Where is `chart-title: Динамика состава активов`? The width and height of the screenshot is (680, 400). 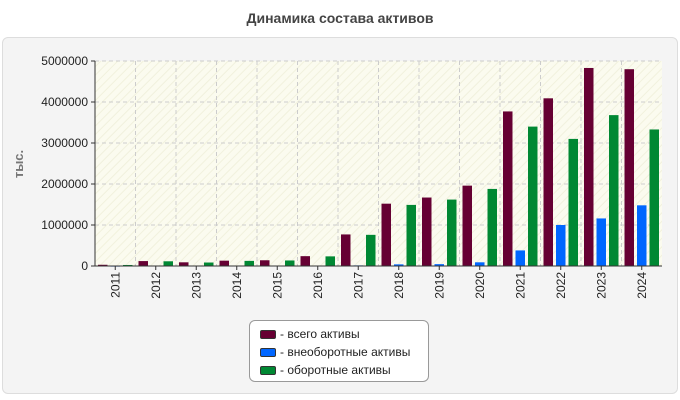 chart-title: Динамика состава активов is located at coordinates (340, 18).